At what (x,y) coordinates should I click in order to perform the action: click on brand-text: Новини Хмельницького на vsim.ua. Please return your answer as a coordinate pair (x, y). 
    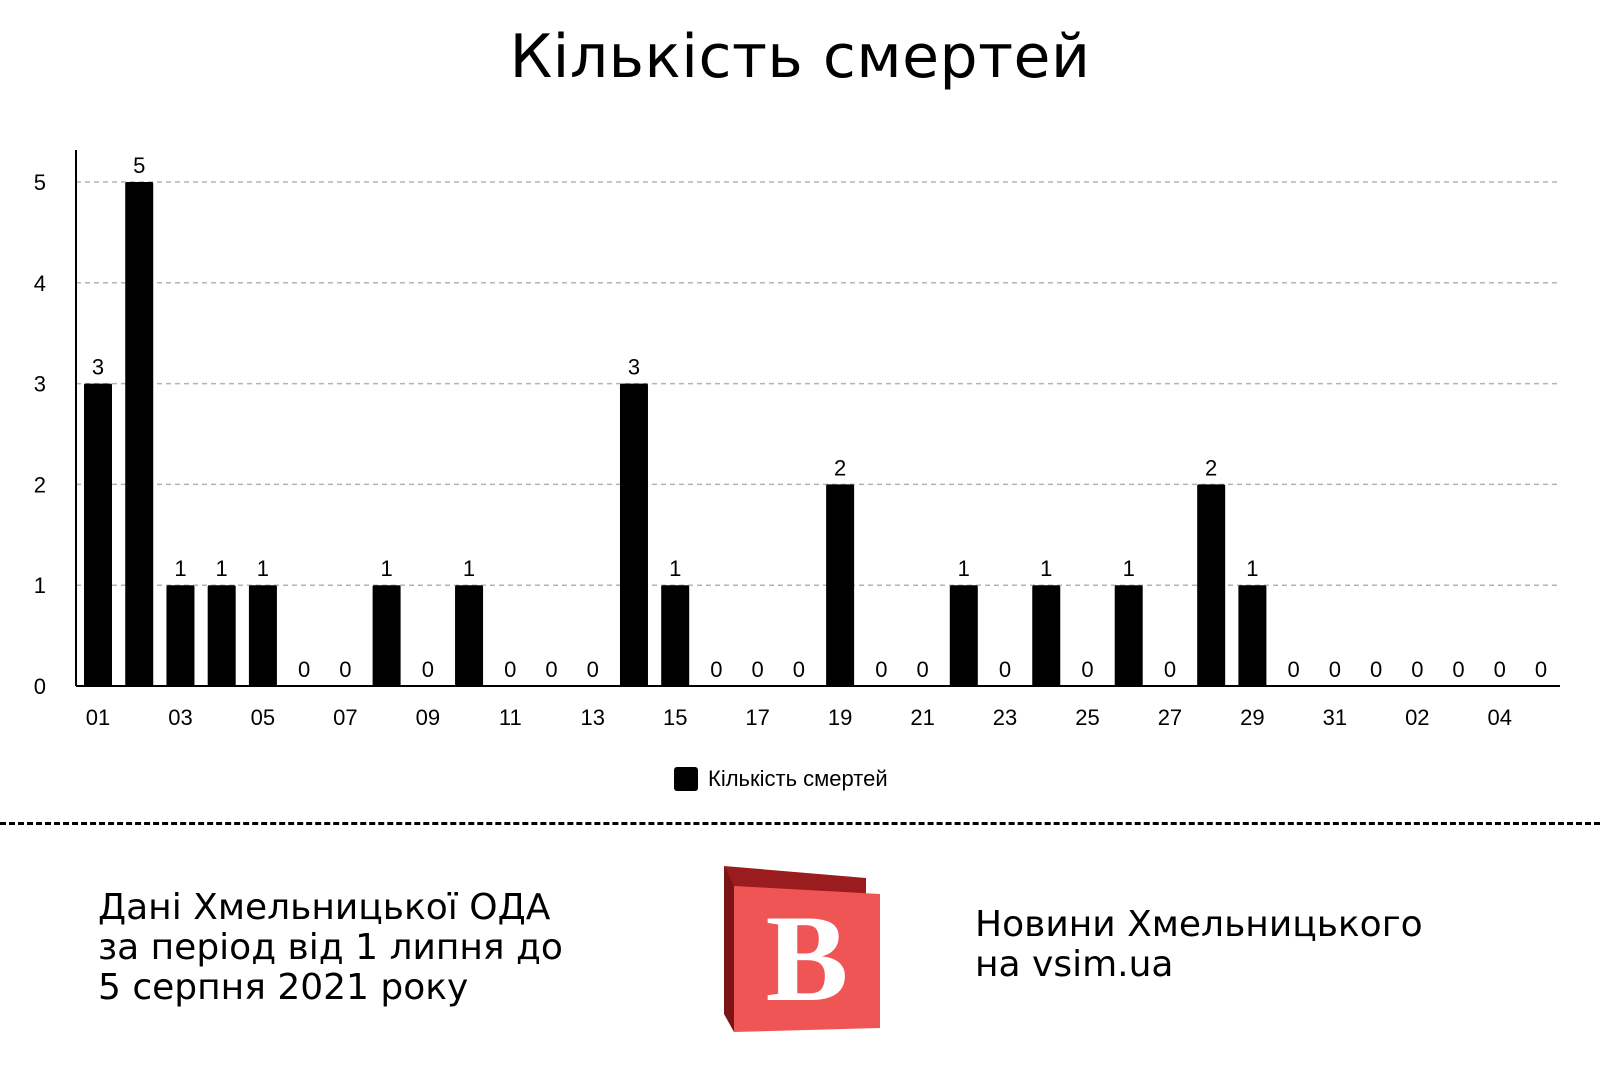
    Looking at the image, I should click on (1199, 945).